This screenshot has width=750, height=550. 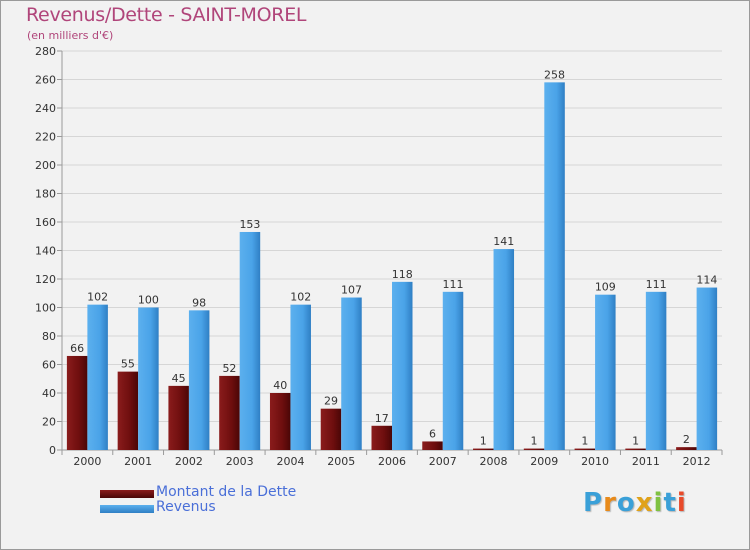 I want to click on y-tick-label: 120, so click(x=45, y=279).